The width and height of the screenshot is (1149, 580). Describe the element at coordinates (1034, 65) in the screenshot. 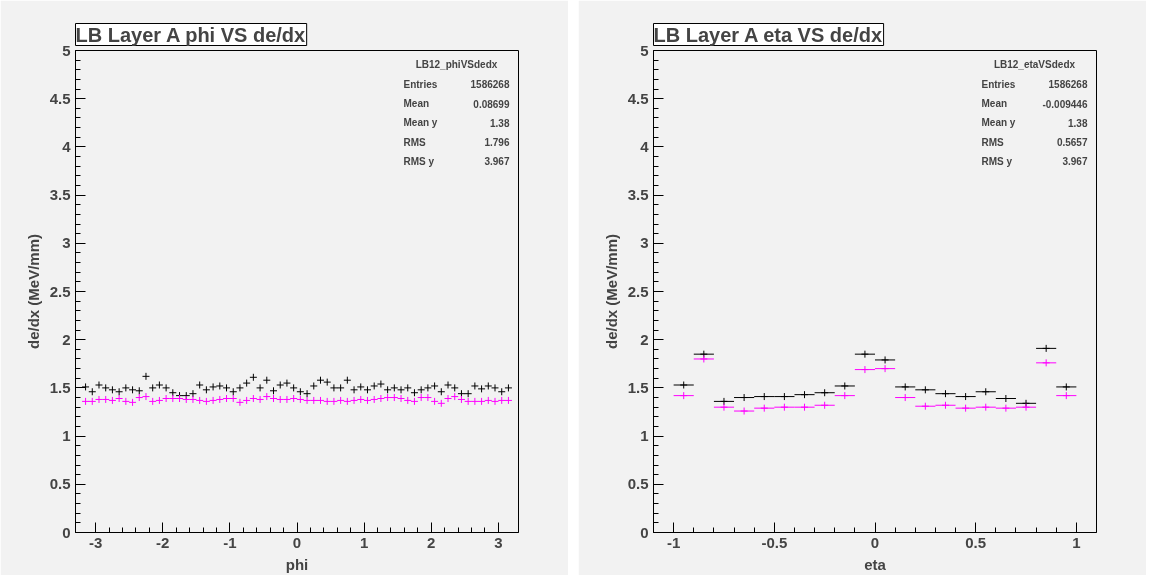

I see `annotation: LB12_etaVSdedx` at that location.